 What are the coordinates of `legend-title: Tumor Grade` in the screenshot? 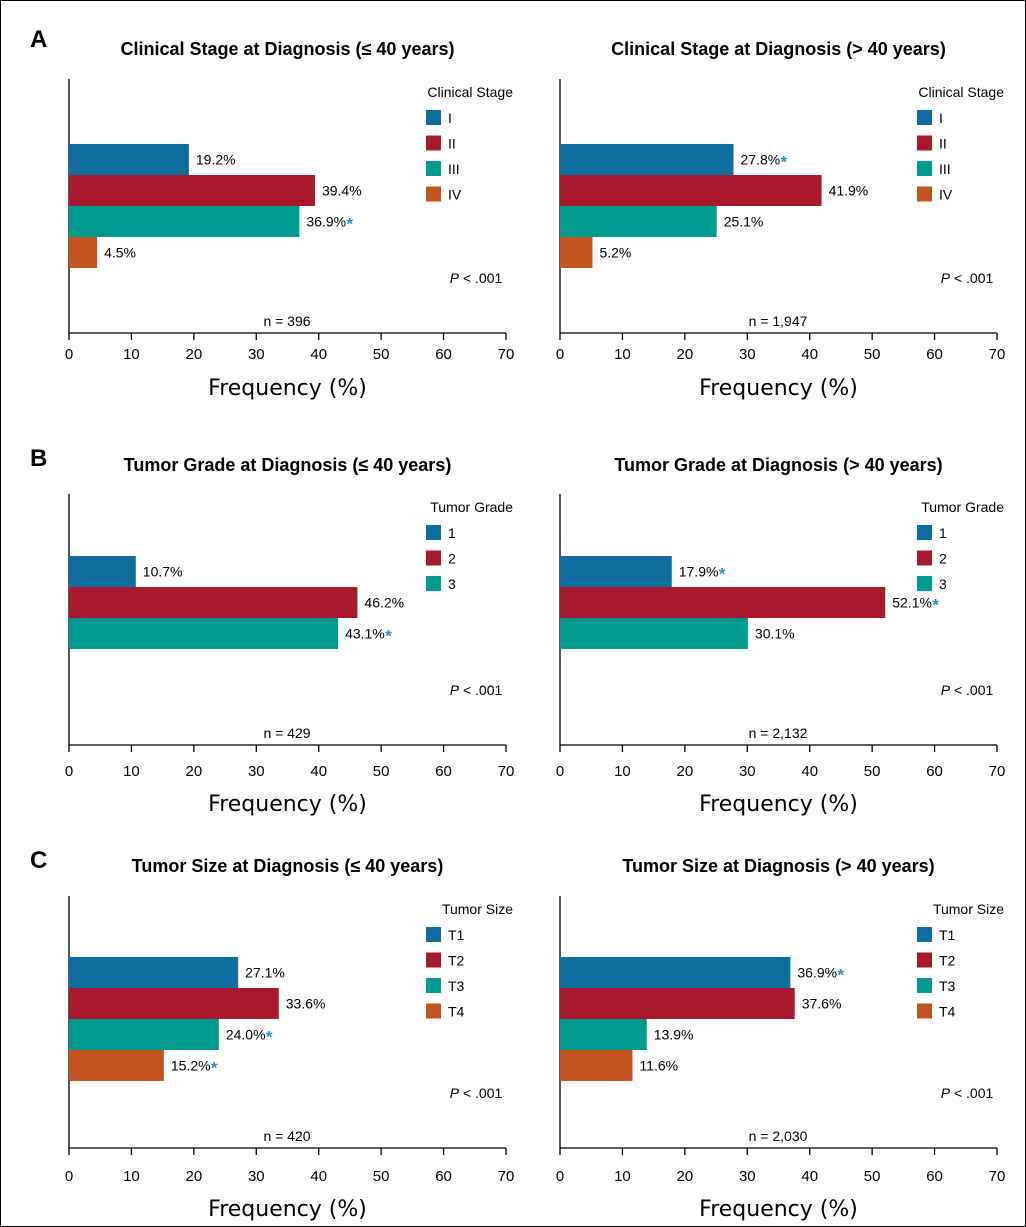 It's located at (471, 507).